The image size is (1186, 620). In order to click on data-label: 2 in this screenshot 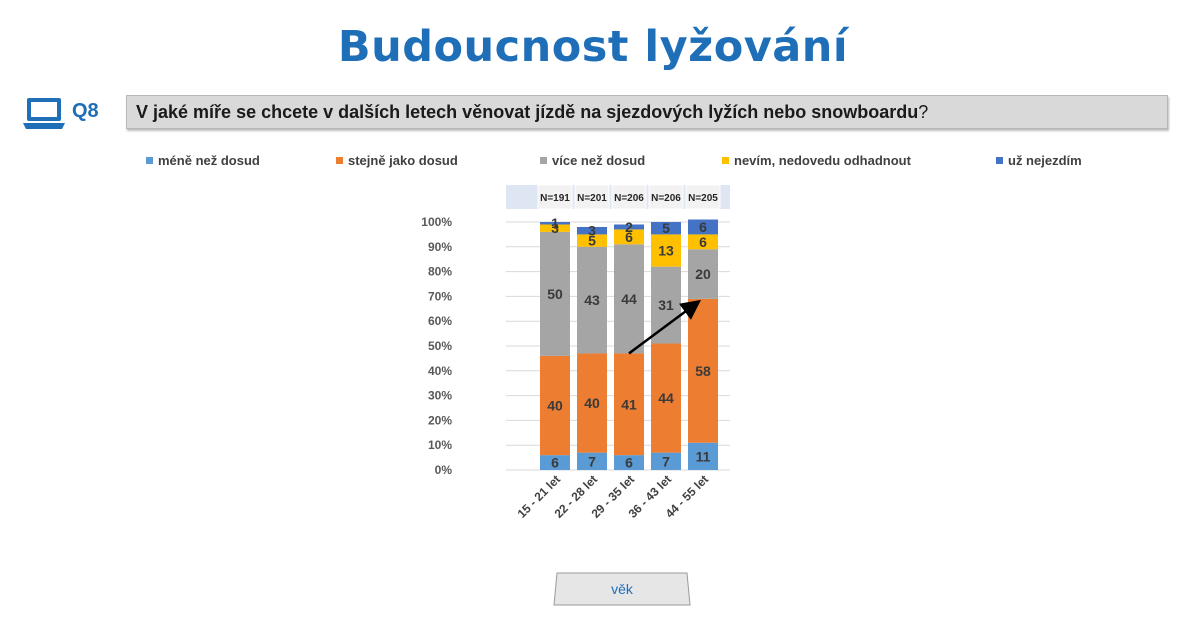, I will do `click(629, 227)`.